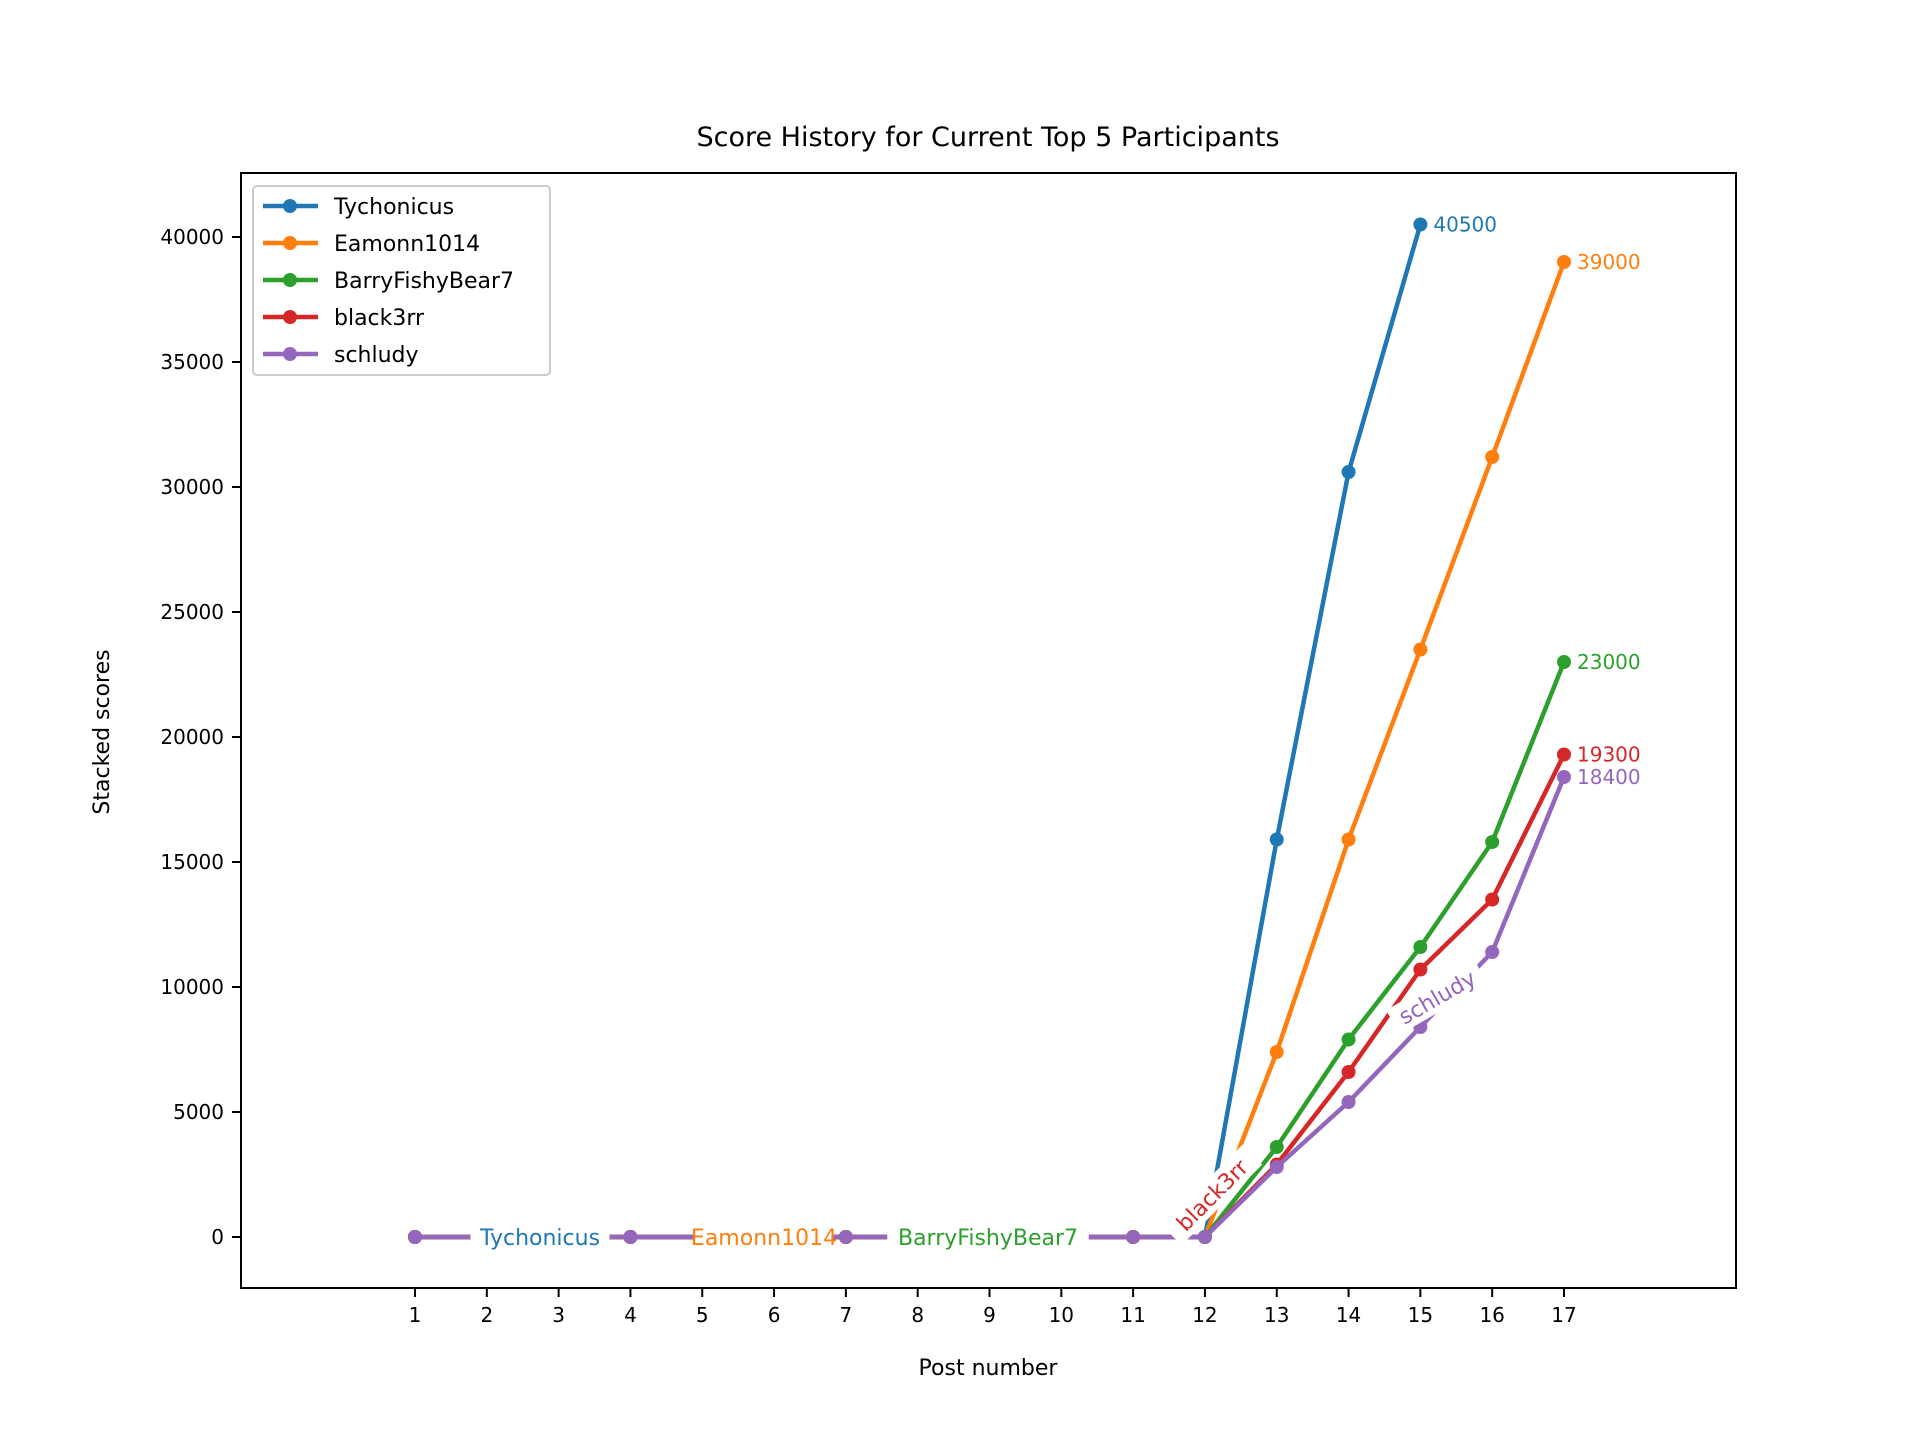  Describe the element at coordinates (393, 207) in the screenshot. I see `legend-label: Tychonicus` at that location.